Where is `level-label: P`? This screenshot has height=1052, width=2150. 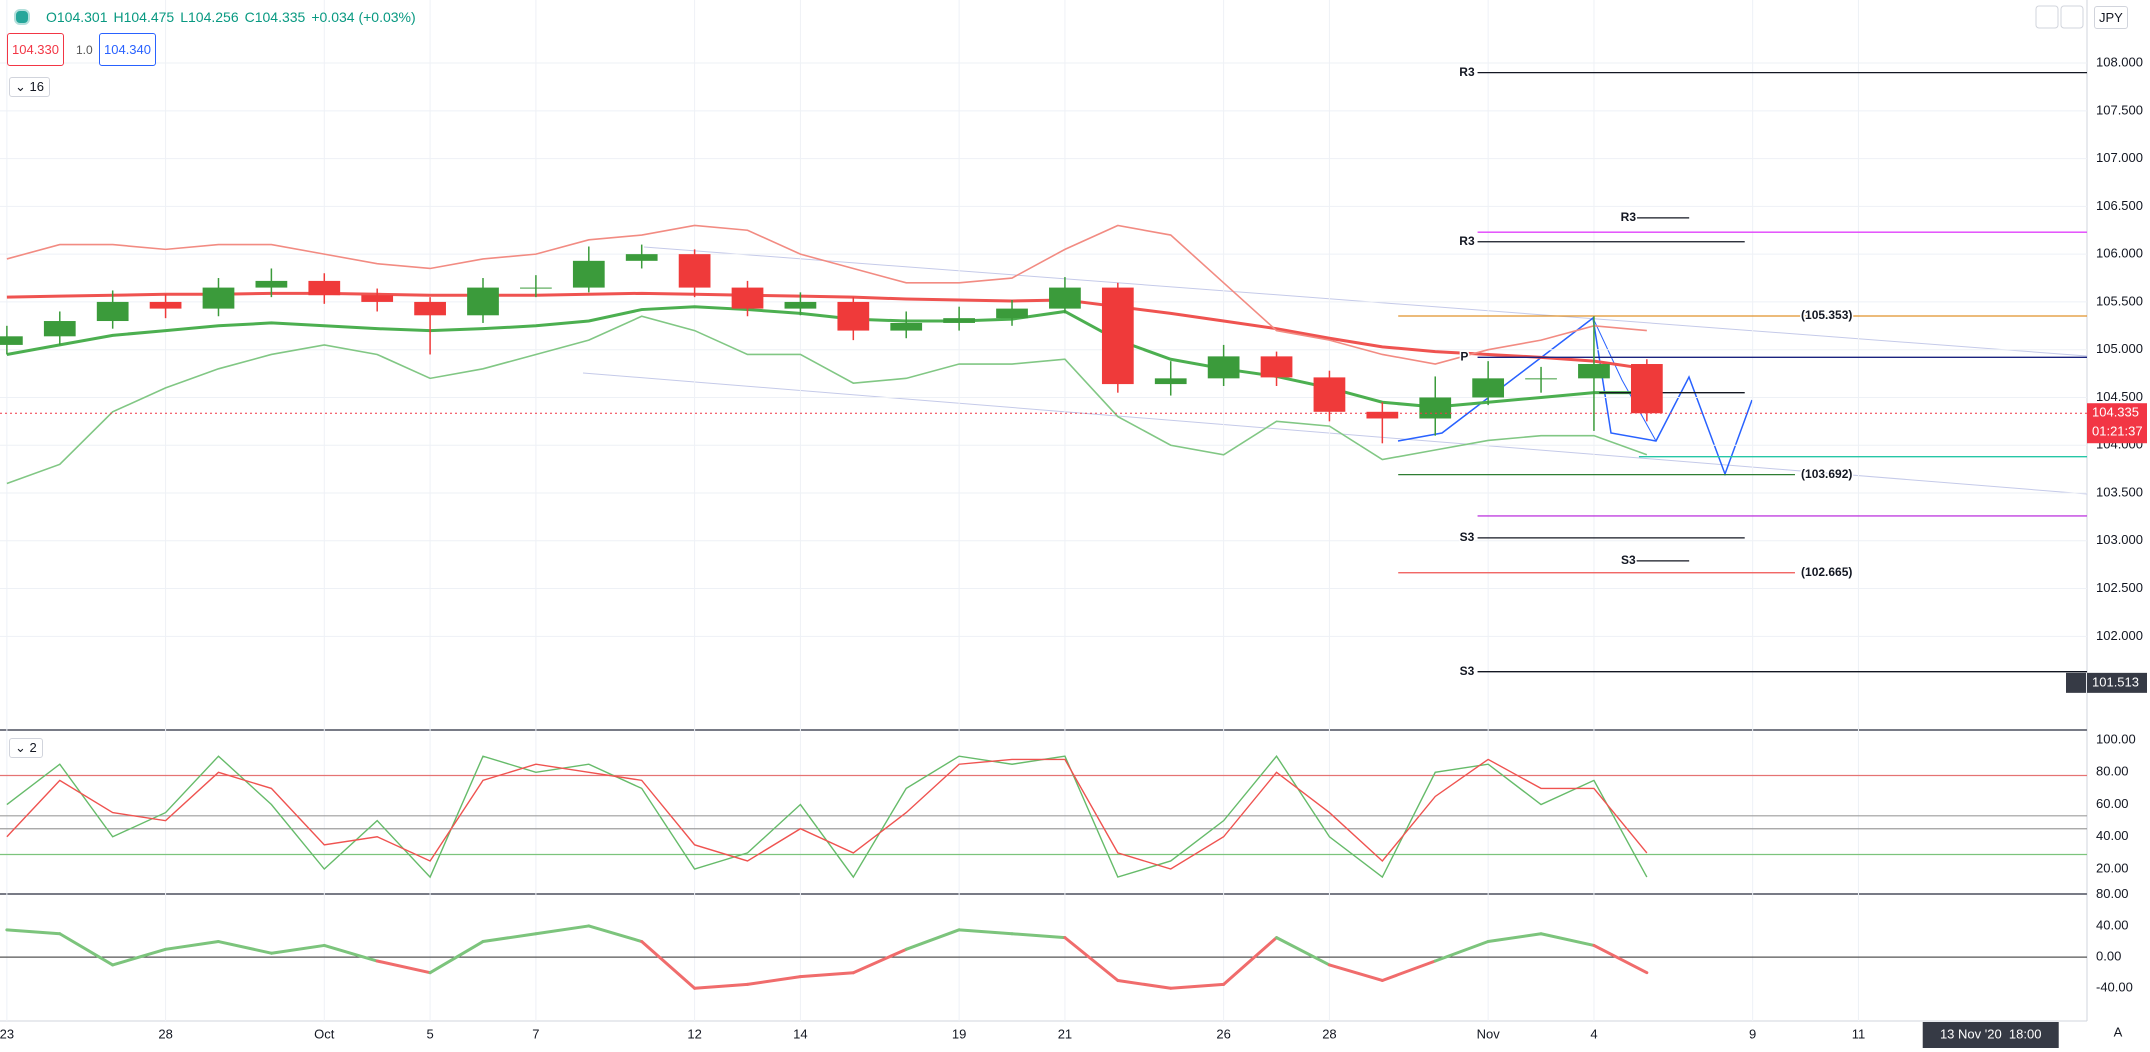
level-label: P is located at coordinates (1464, 357).